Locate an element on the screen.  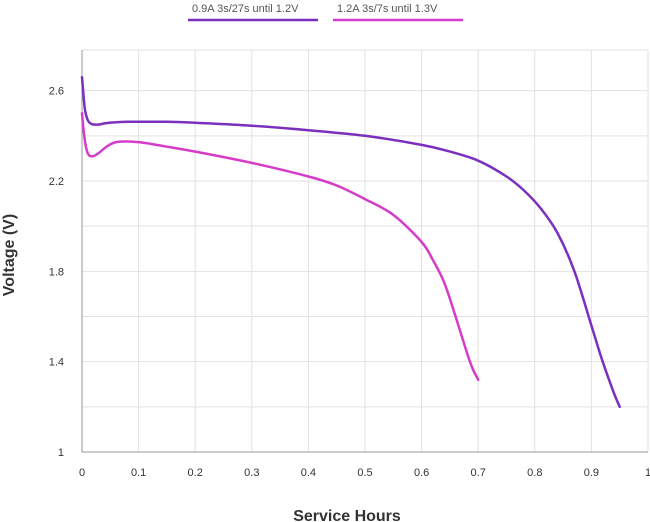
x-tick-label: 0.6 is located at coordinates (421, 473).